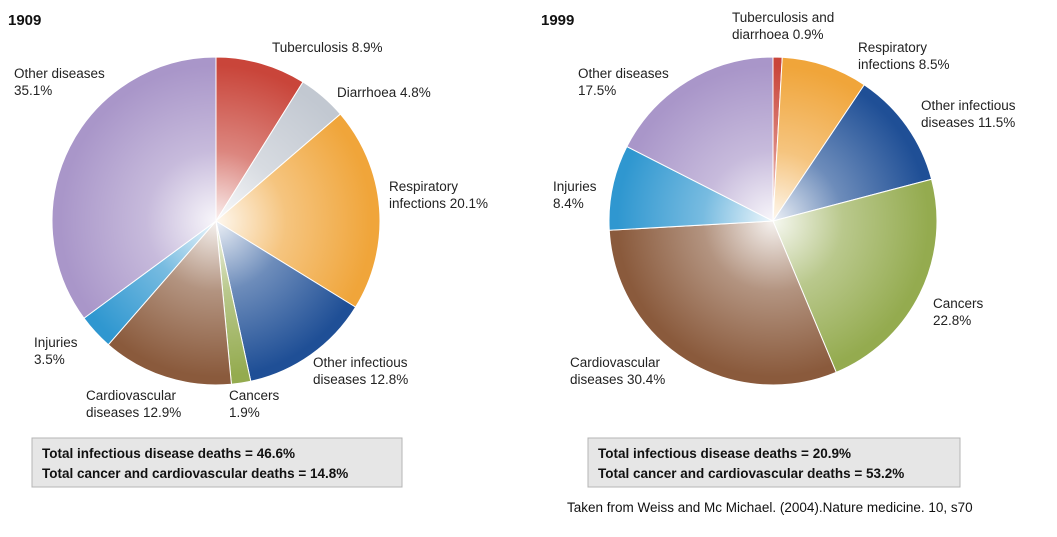 Image resolution: width=1057 pixels, height=537 pixels. I want to click on slice-label-other-diseases: Other diseases 35.1%, so click(59, 82).